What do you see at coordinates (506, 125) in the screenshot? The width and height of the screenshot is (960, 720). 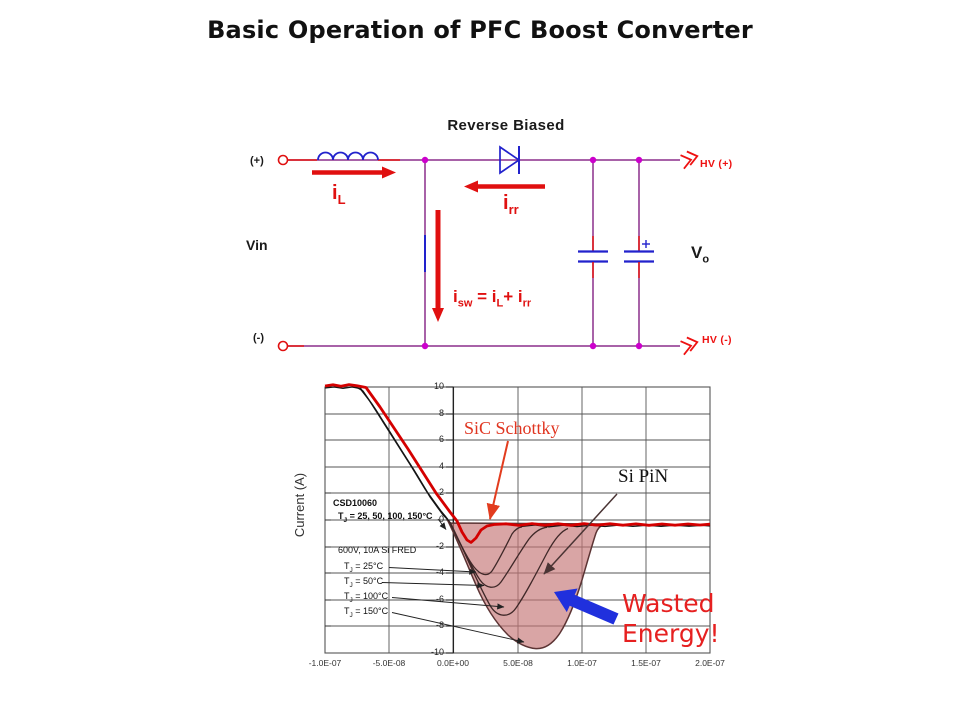 I see `reverse-biased-label: Reverse Biased` at bounding box center [506, 125].